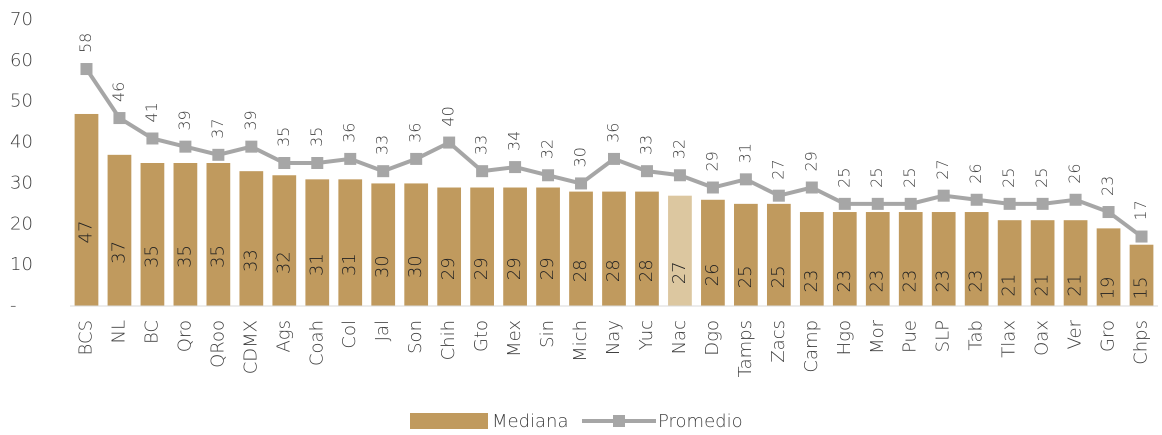  Describe the element at coordinates (619, 421) in the screenshot. I see `legend-swatch` at that location.